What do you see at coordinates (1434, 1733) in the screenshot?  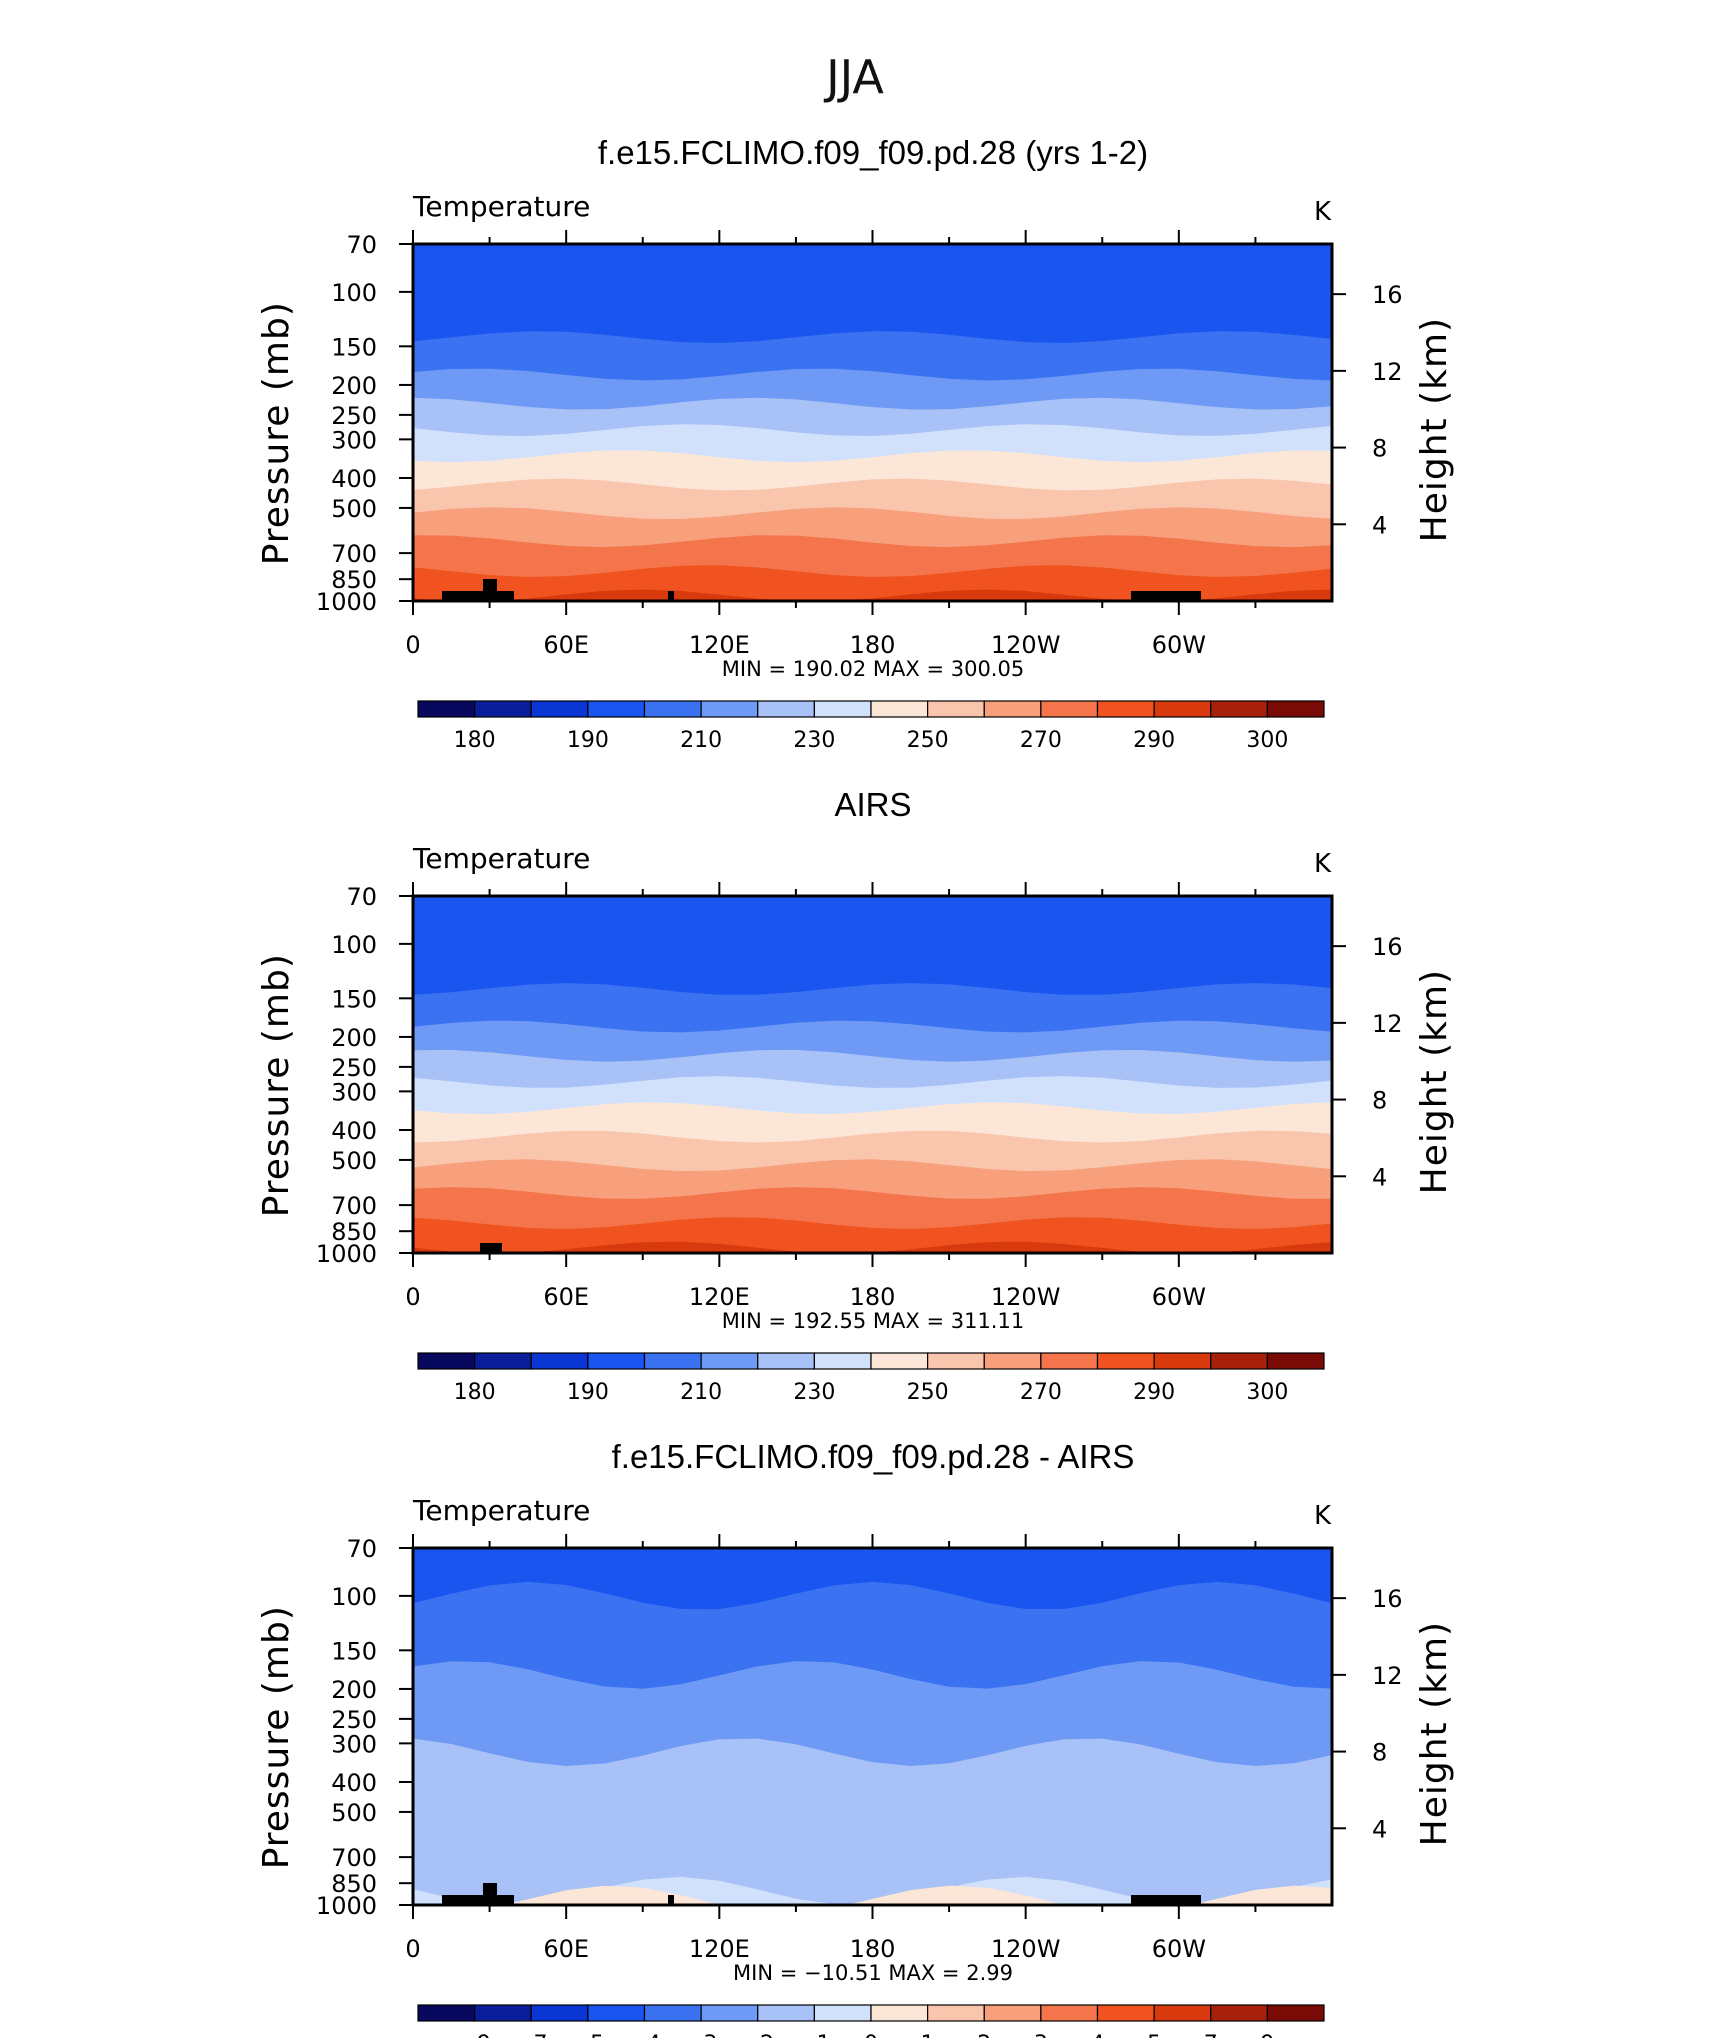 I see `y2-axis-label: Height (km)` at bounding box center [1434, 1733].